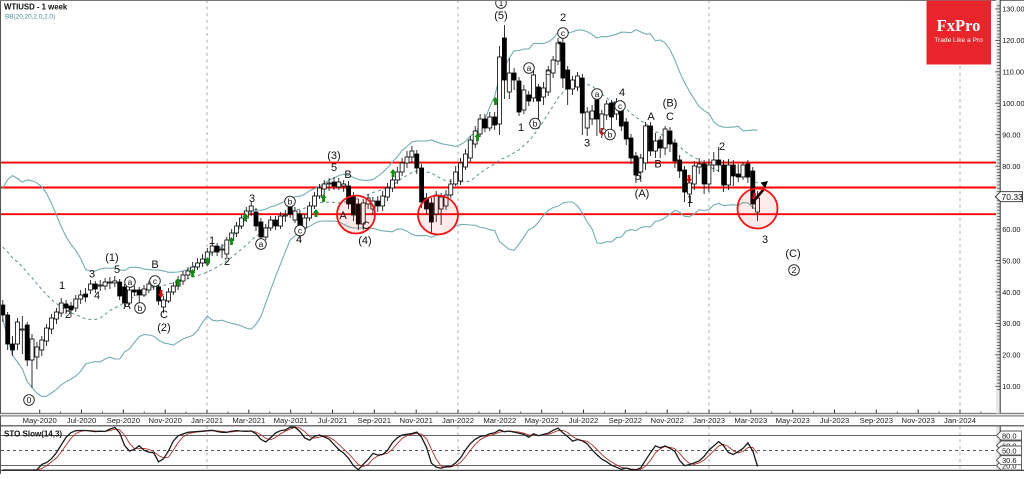  Describe the element at coordinates (458, 420) in the screenshot. I see `svg-text: Jan-2022` at that location.